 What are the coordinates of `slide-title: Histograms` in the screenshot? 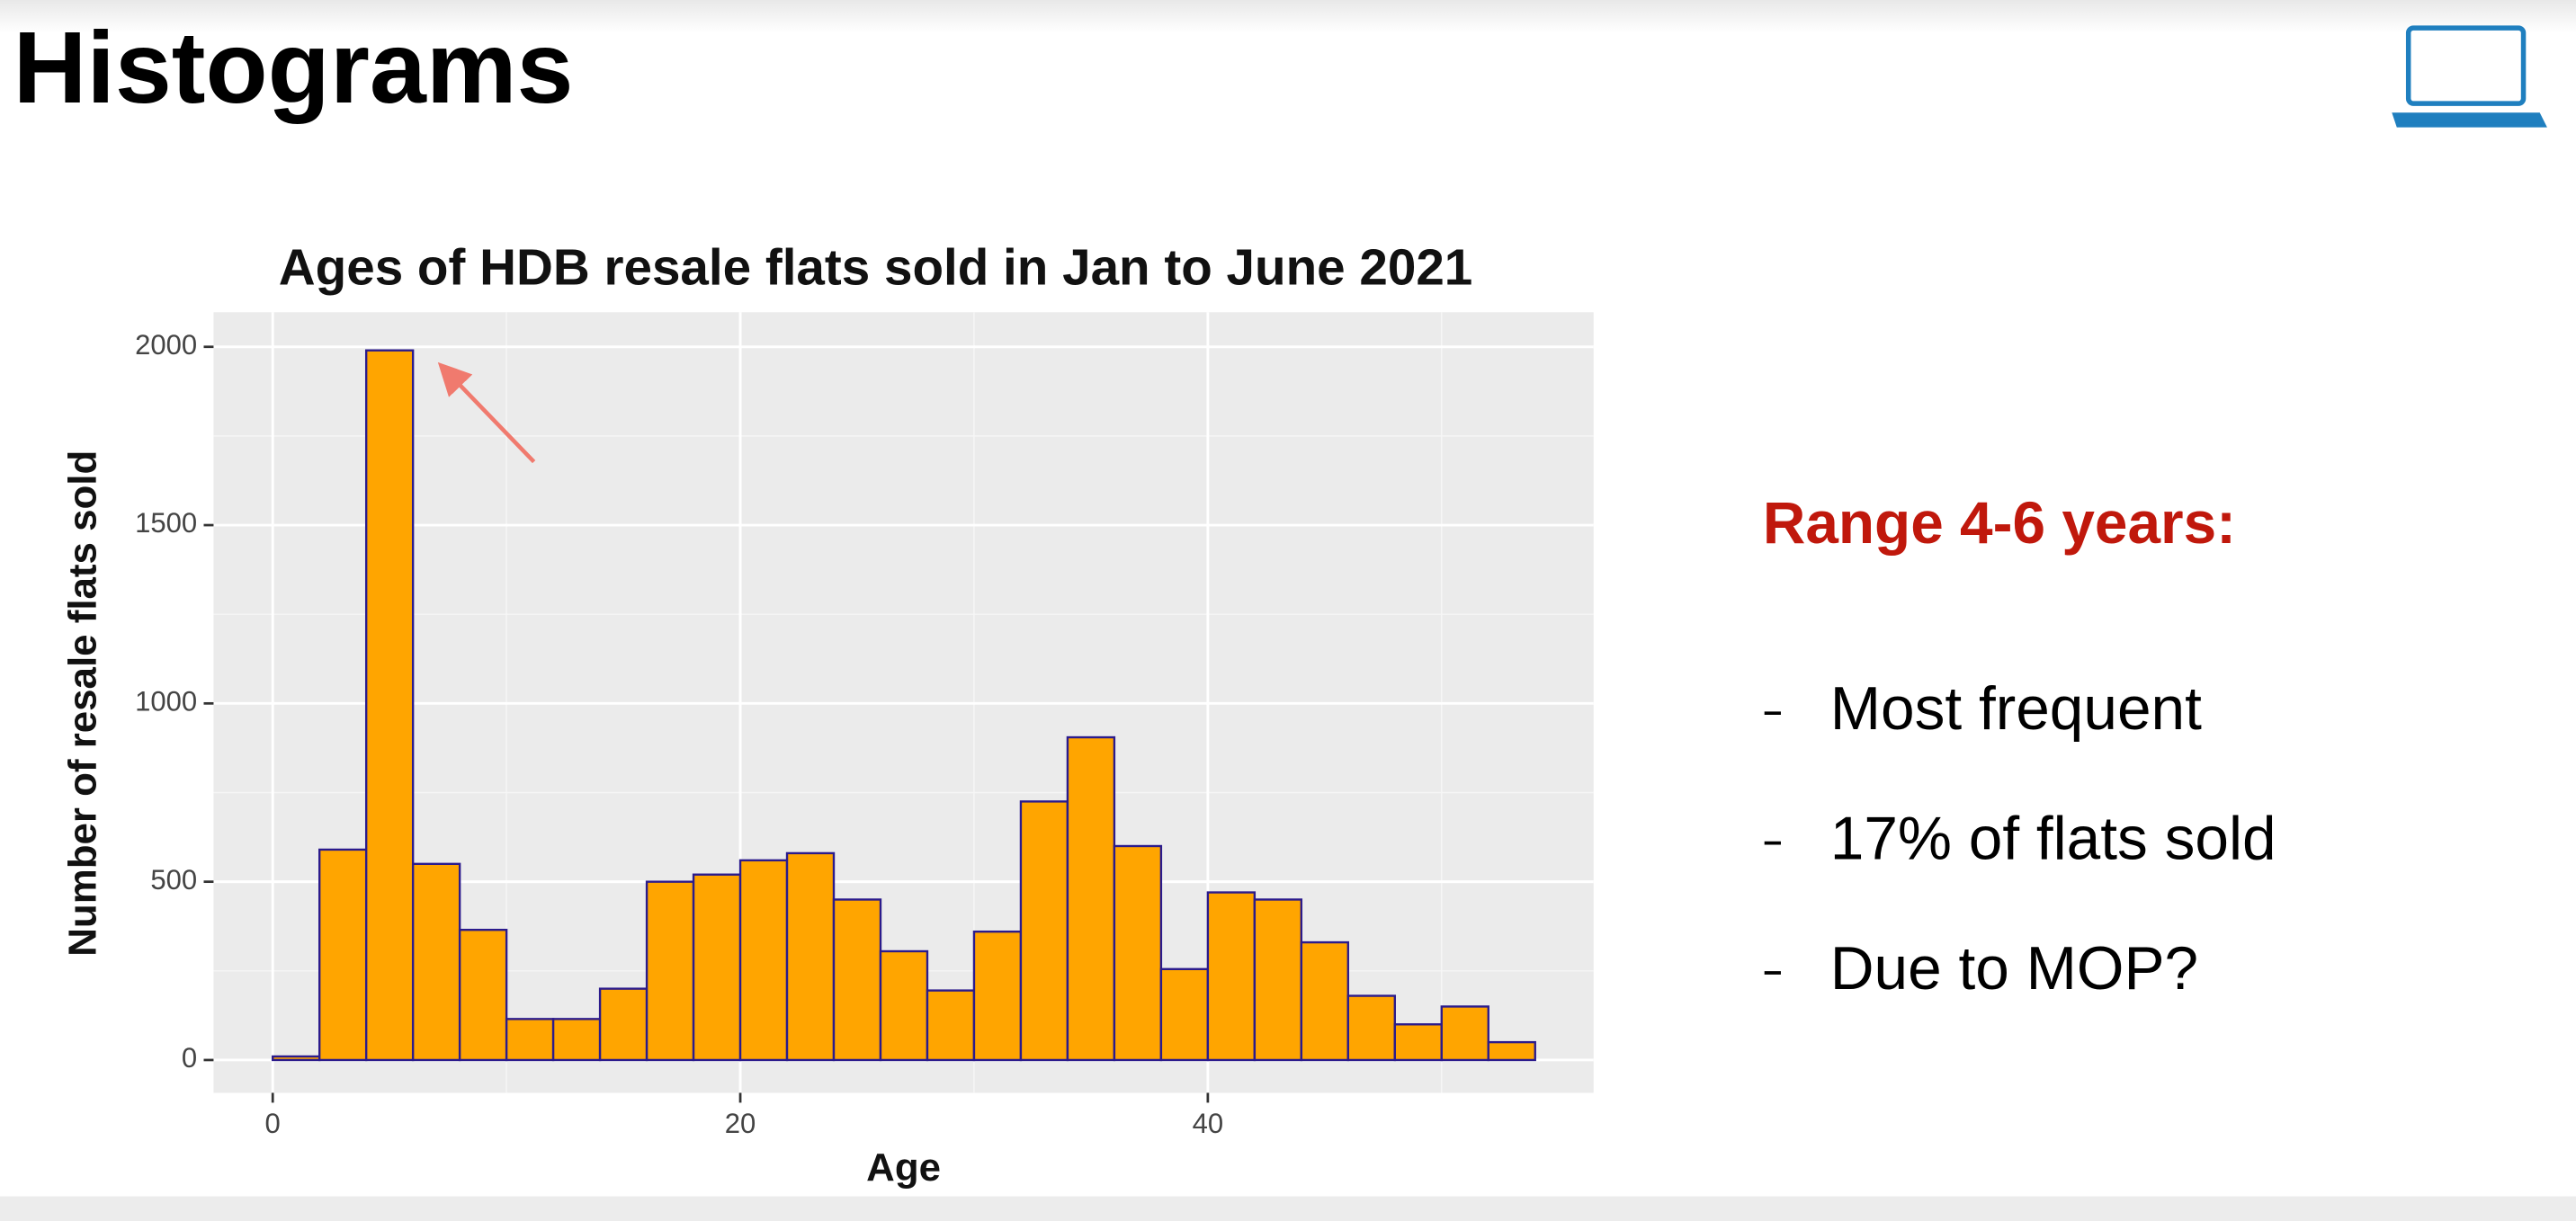 It's located at (293, 68).